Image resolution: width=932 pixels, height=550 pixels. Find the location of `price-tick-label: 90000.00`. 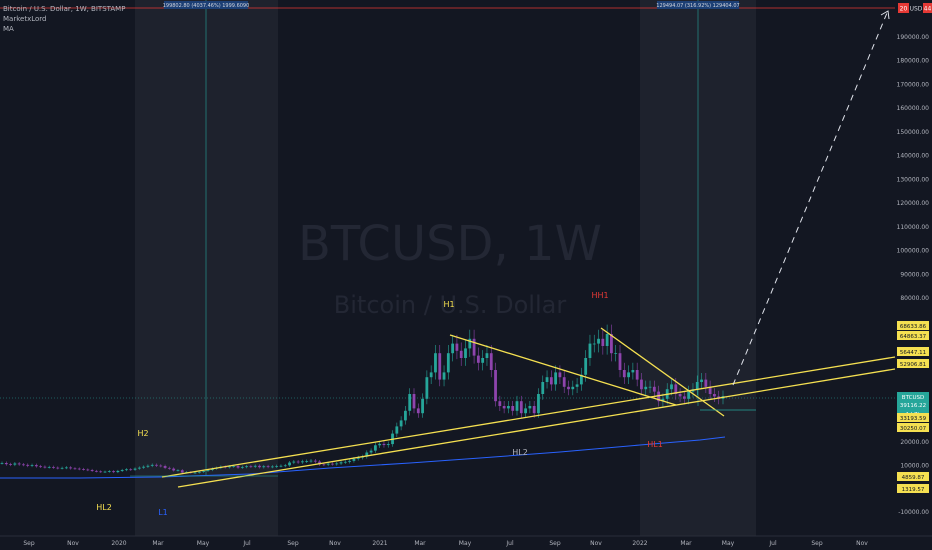

price-tick-label: 90000.00 is located at coordinates (914, 274).